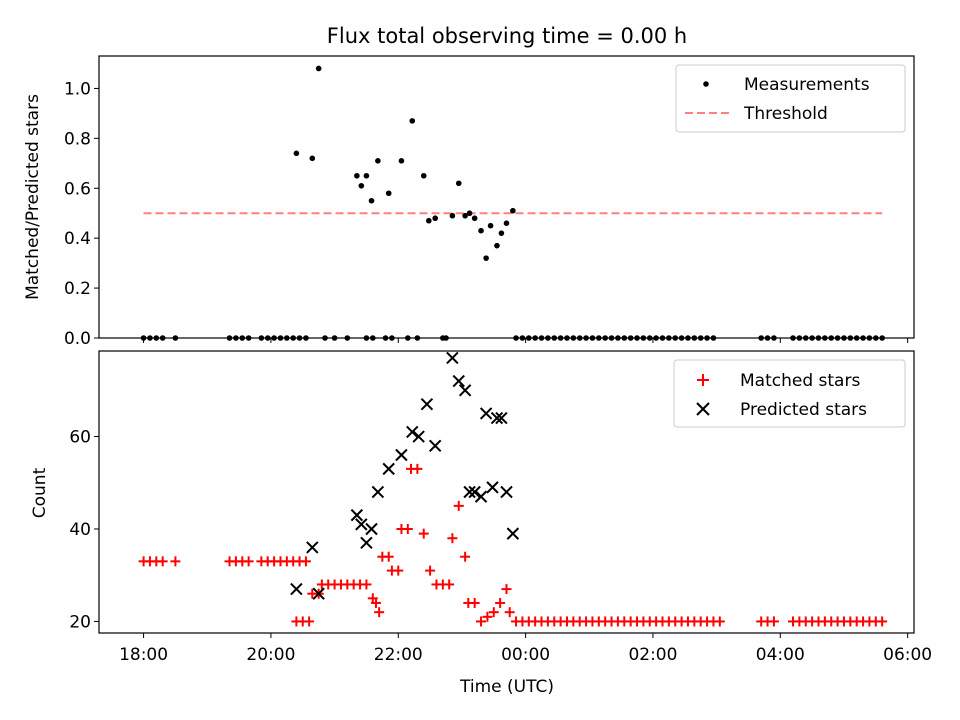 This screenshot has width=960, height=720. Describe the element at coordinates (800, 381) in the screenshot. I see `legend-matched-label: Matched stars` at that location.